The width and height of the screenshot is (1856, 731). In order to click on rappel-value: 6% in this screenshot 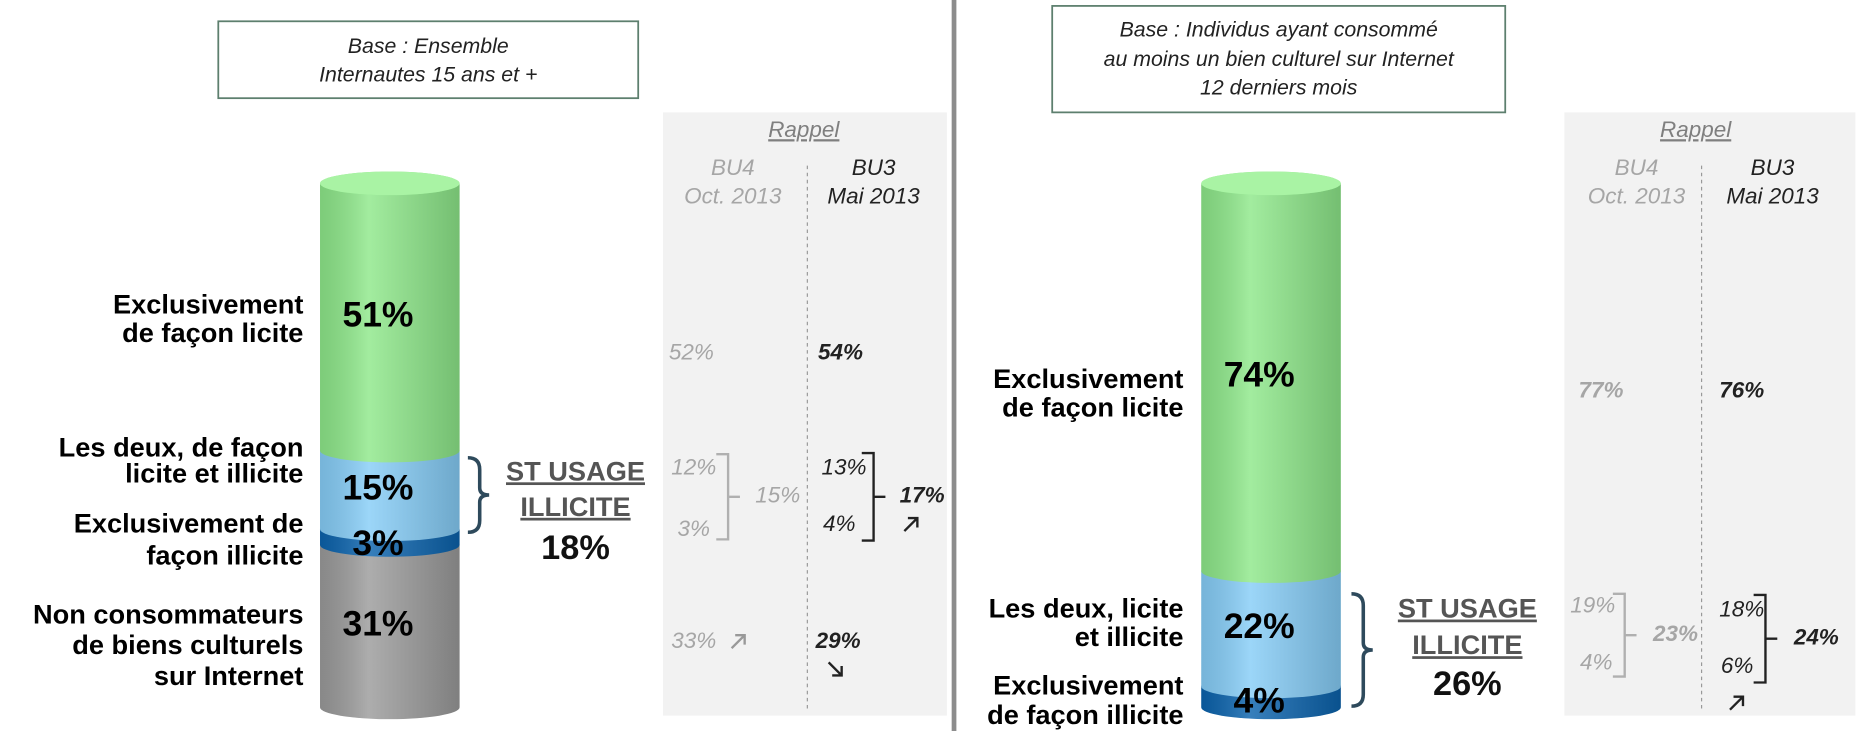, I will do `click(1737, 665)`.